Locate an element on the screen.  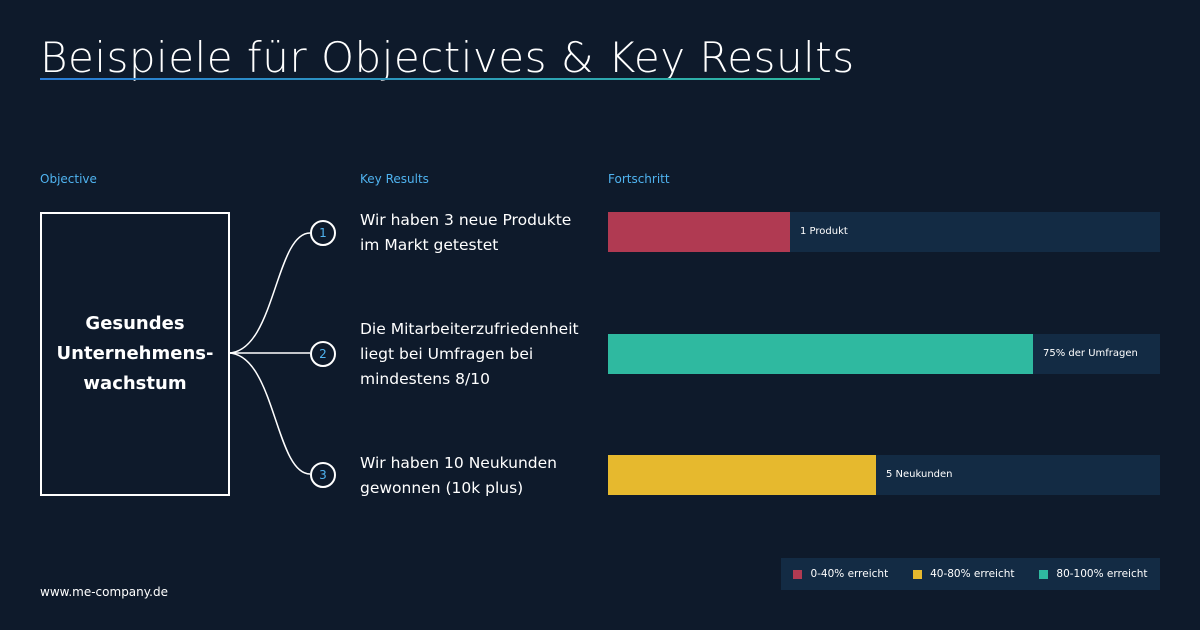
progress-bar-track: 5 Neukunden is located at coordinates (884, 475).